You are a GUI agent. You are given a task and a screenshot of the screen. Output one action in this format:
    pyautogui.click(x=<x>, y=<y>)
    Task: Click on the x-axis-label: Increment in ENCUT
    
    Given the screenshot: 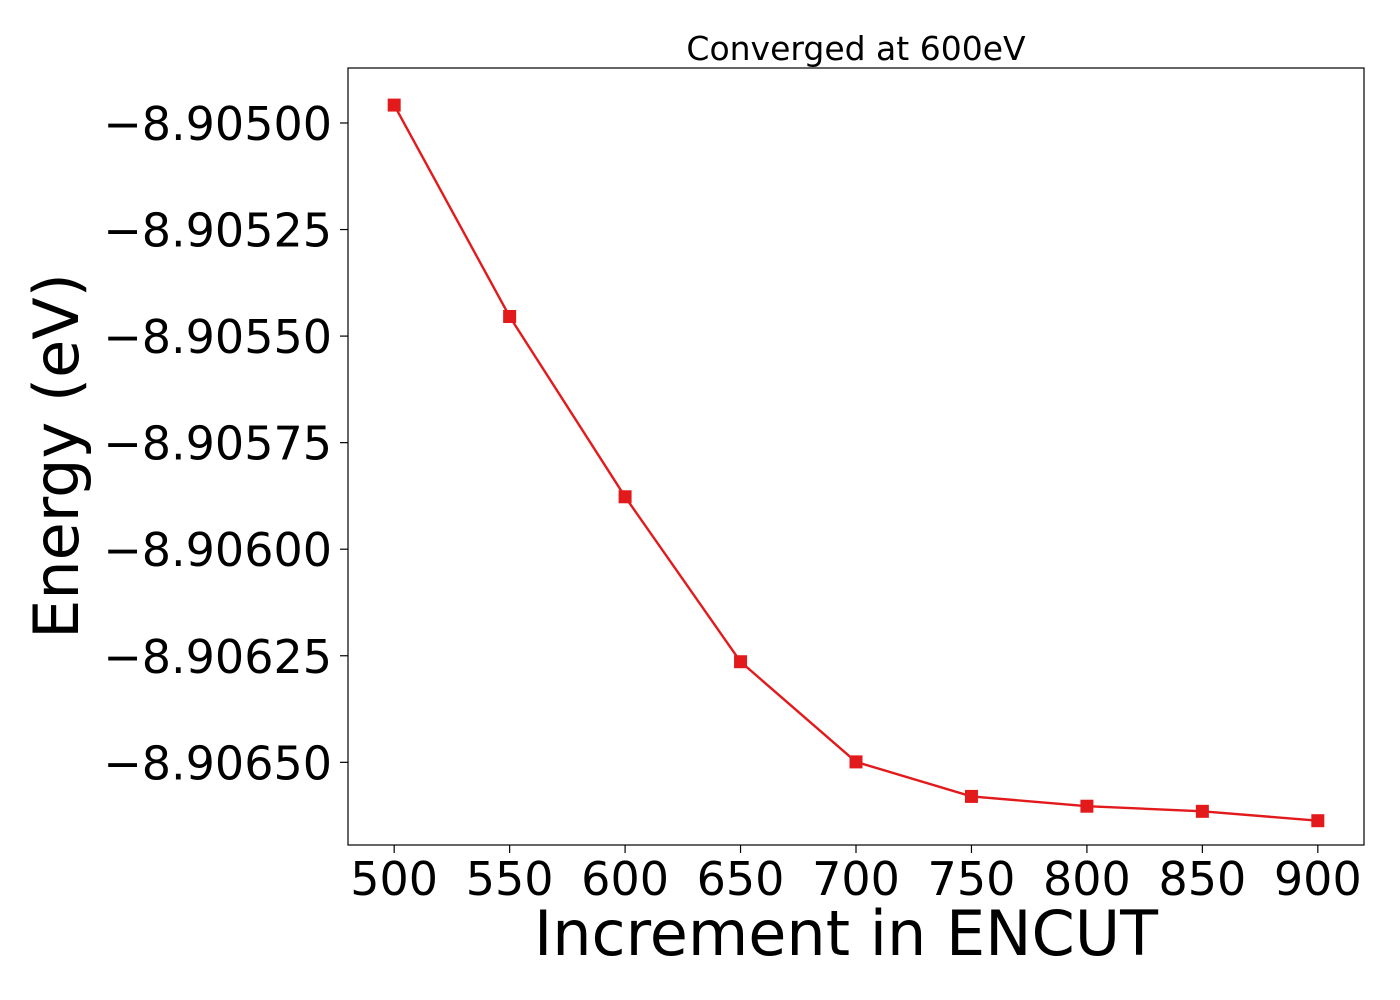 What is the action you would take?
    pyautogui.click(x=846, y=933)
    